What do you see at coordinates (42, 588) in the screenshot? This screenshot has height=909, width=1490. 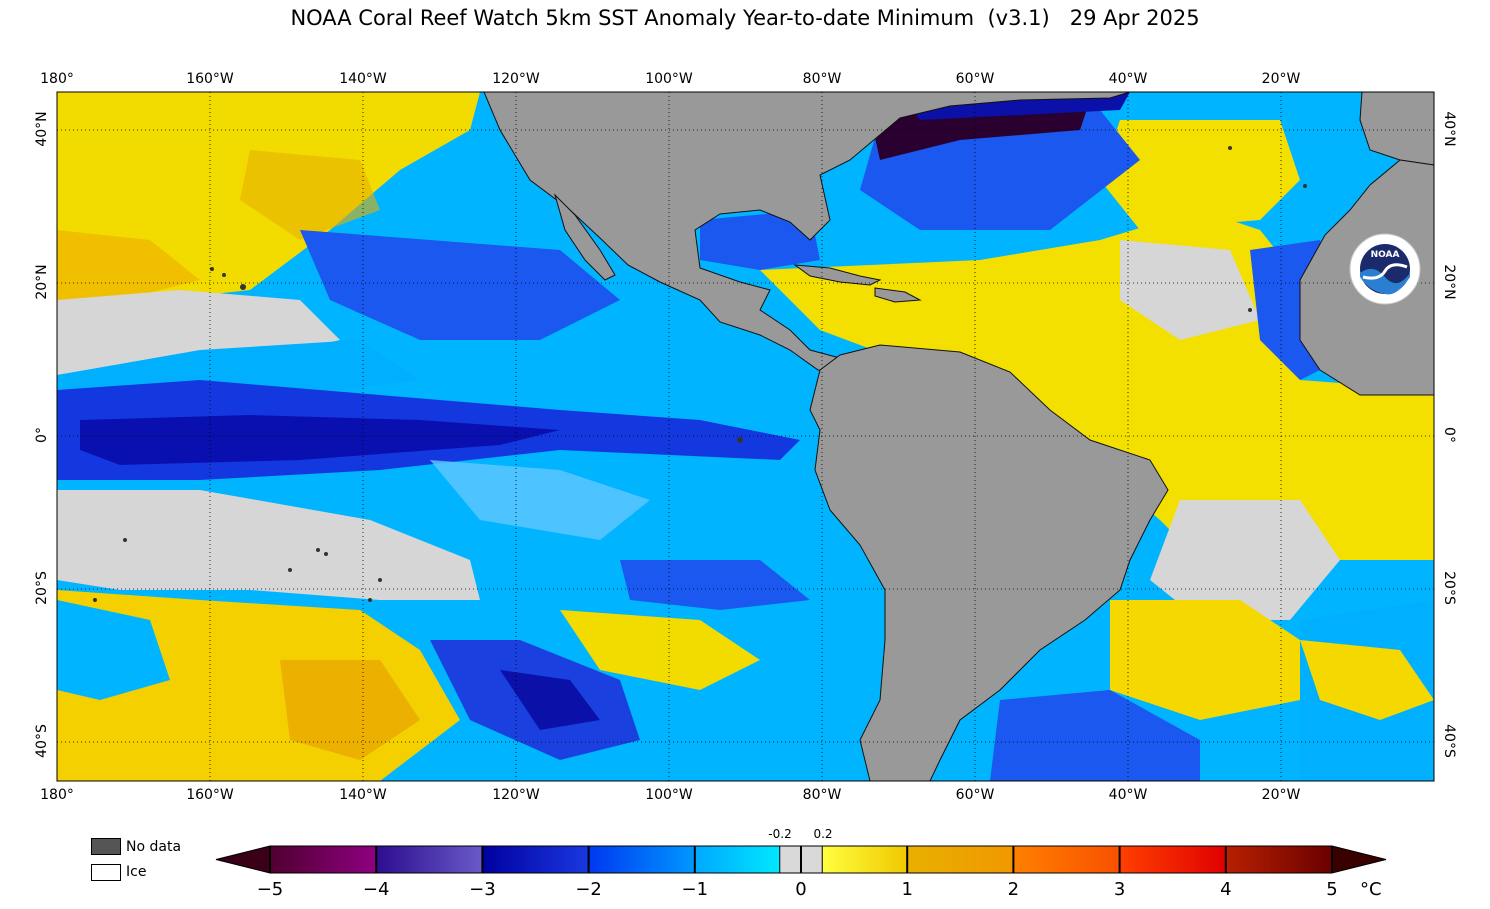 I see `lat-label-left: 20°S` at bounding box center [42, 588].